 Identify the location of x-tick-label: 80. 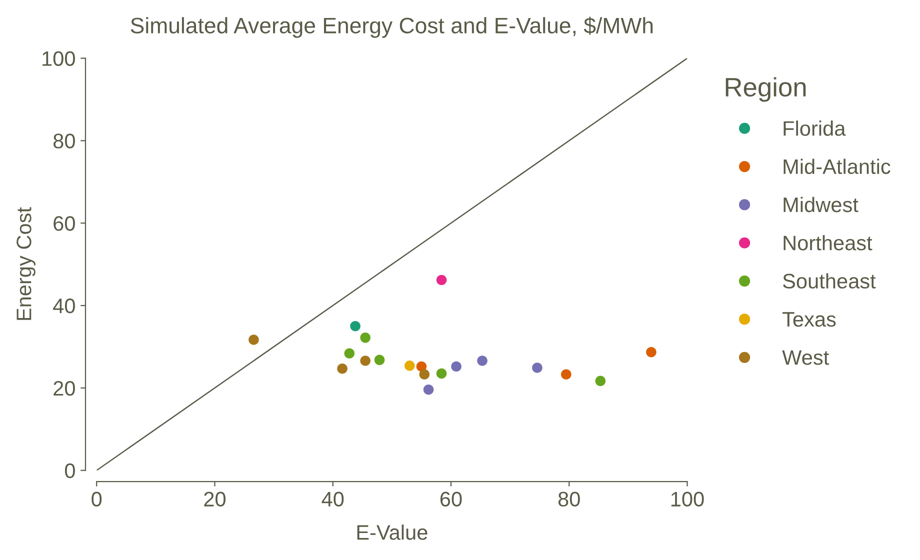
(569, 499).